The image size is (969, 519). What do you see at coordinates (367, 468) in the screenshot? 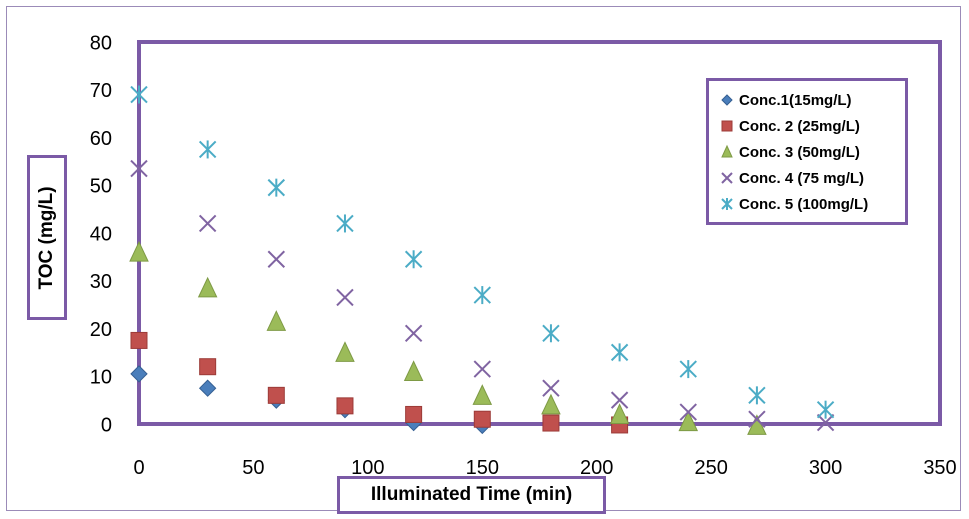
I see `x-tick-label: 100` at bounding box center [367, 468].